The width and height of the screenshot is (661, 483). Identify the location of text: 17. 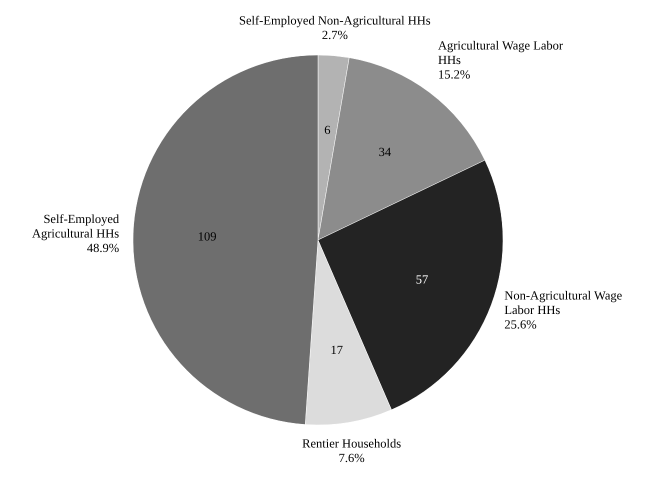
(336, 349).